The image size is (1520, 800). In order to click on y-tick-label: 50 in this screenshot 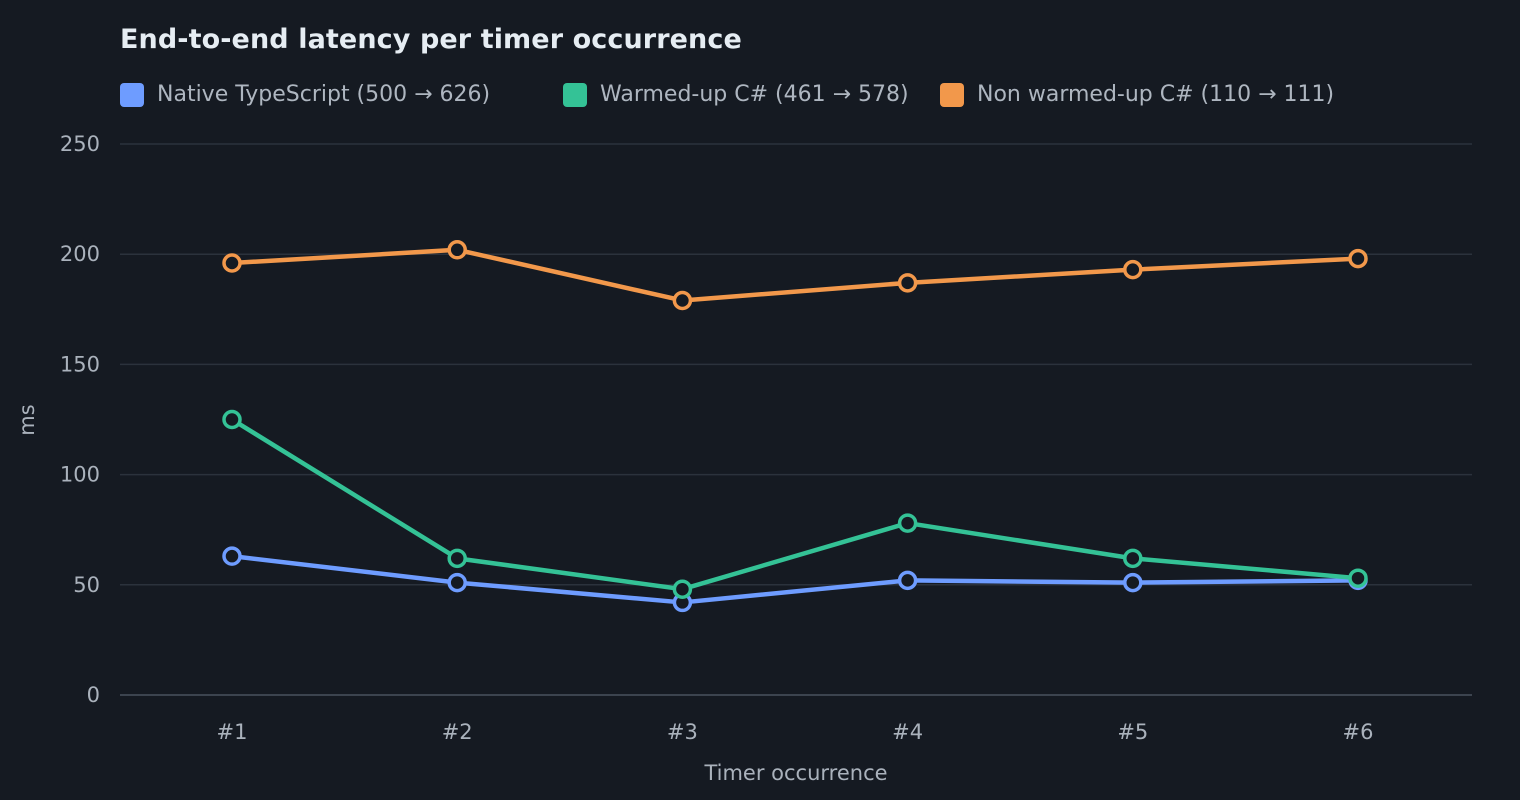, I will do `click(86, 585)`.